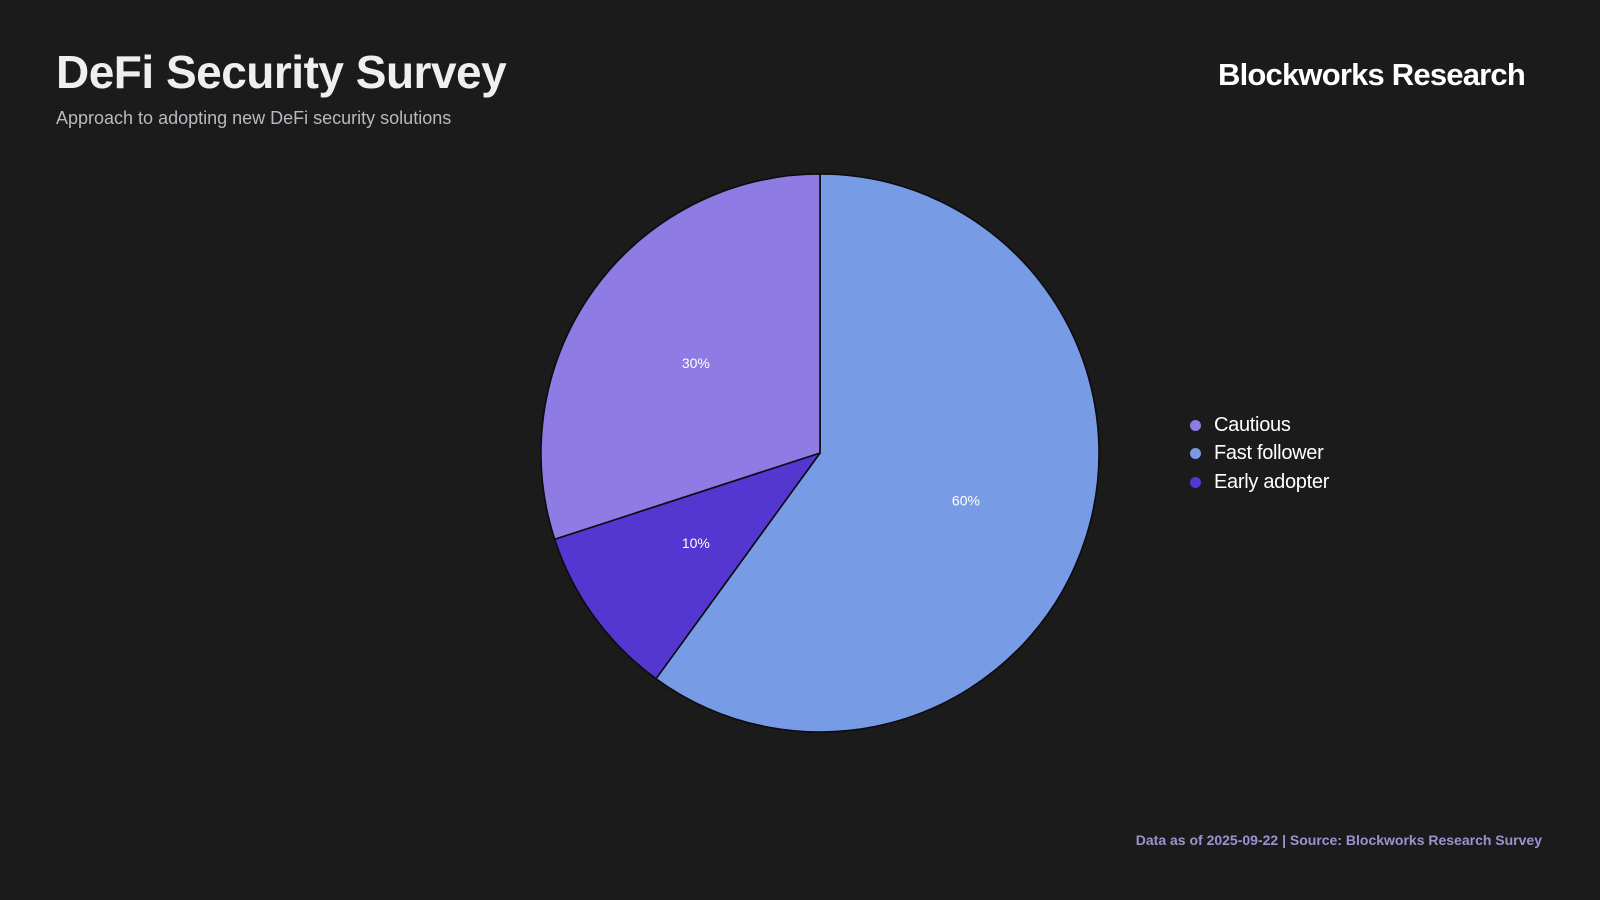  I want to click on legend-swatch-fast-follower, so click(1195, 454).